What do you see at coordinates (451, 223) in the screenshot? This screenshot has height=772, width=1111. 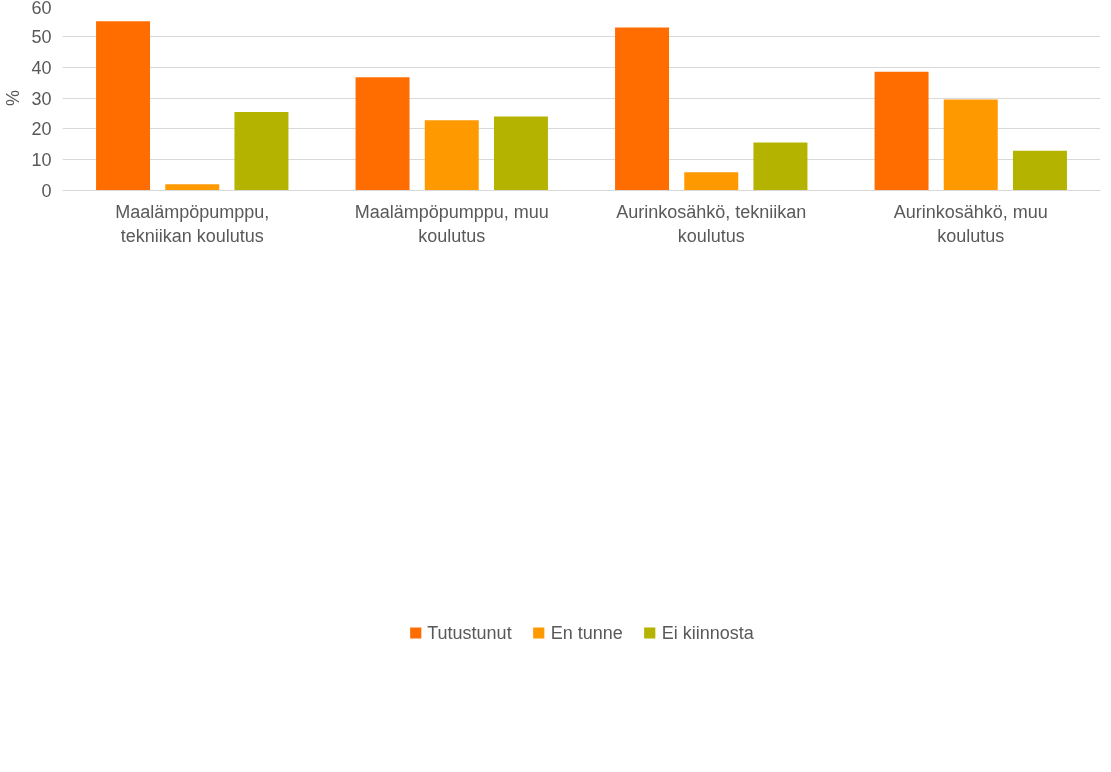 I see `x-tick-label: Maalämpöpumppu, muu koulutus` at bounding box center [451, 223].